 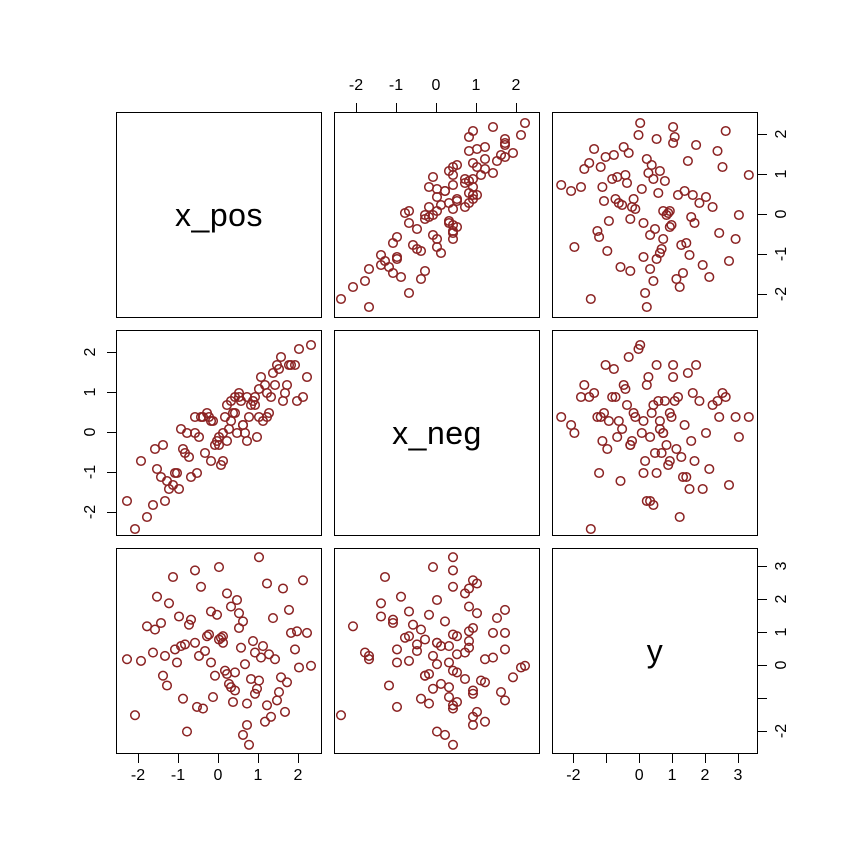 I want to click on scatter-x_neg-y, so click(x=433, y=651).